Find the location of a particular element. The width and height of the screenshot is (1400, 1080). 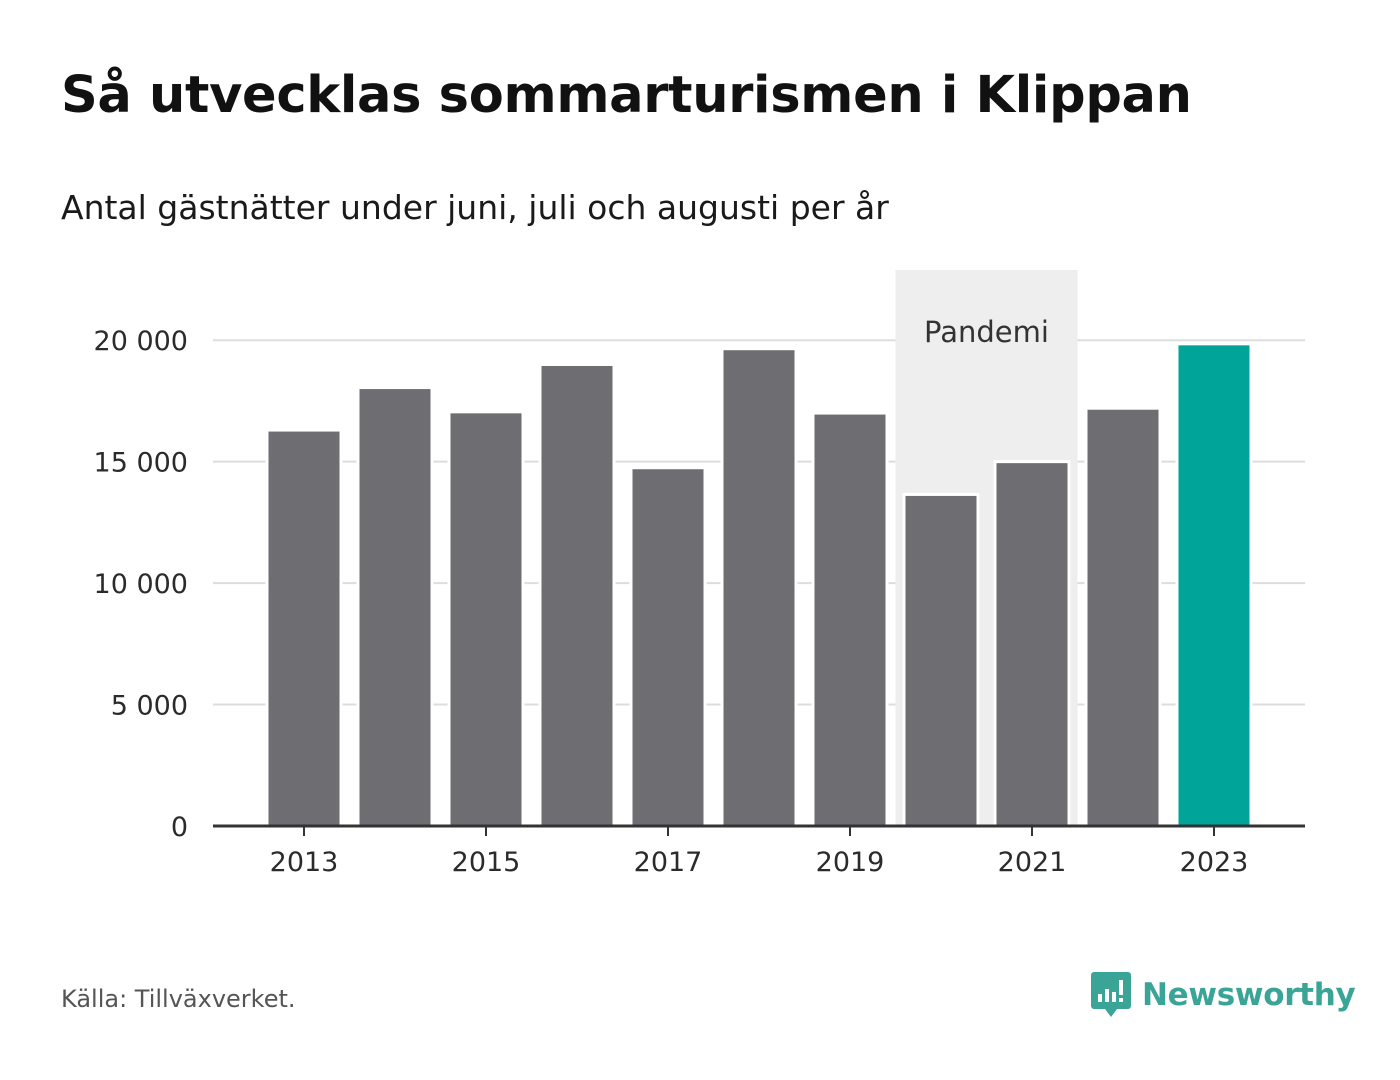

y-tick-label: 5 000 is located at coordinates (149, 706).